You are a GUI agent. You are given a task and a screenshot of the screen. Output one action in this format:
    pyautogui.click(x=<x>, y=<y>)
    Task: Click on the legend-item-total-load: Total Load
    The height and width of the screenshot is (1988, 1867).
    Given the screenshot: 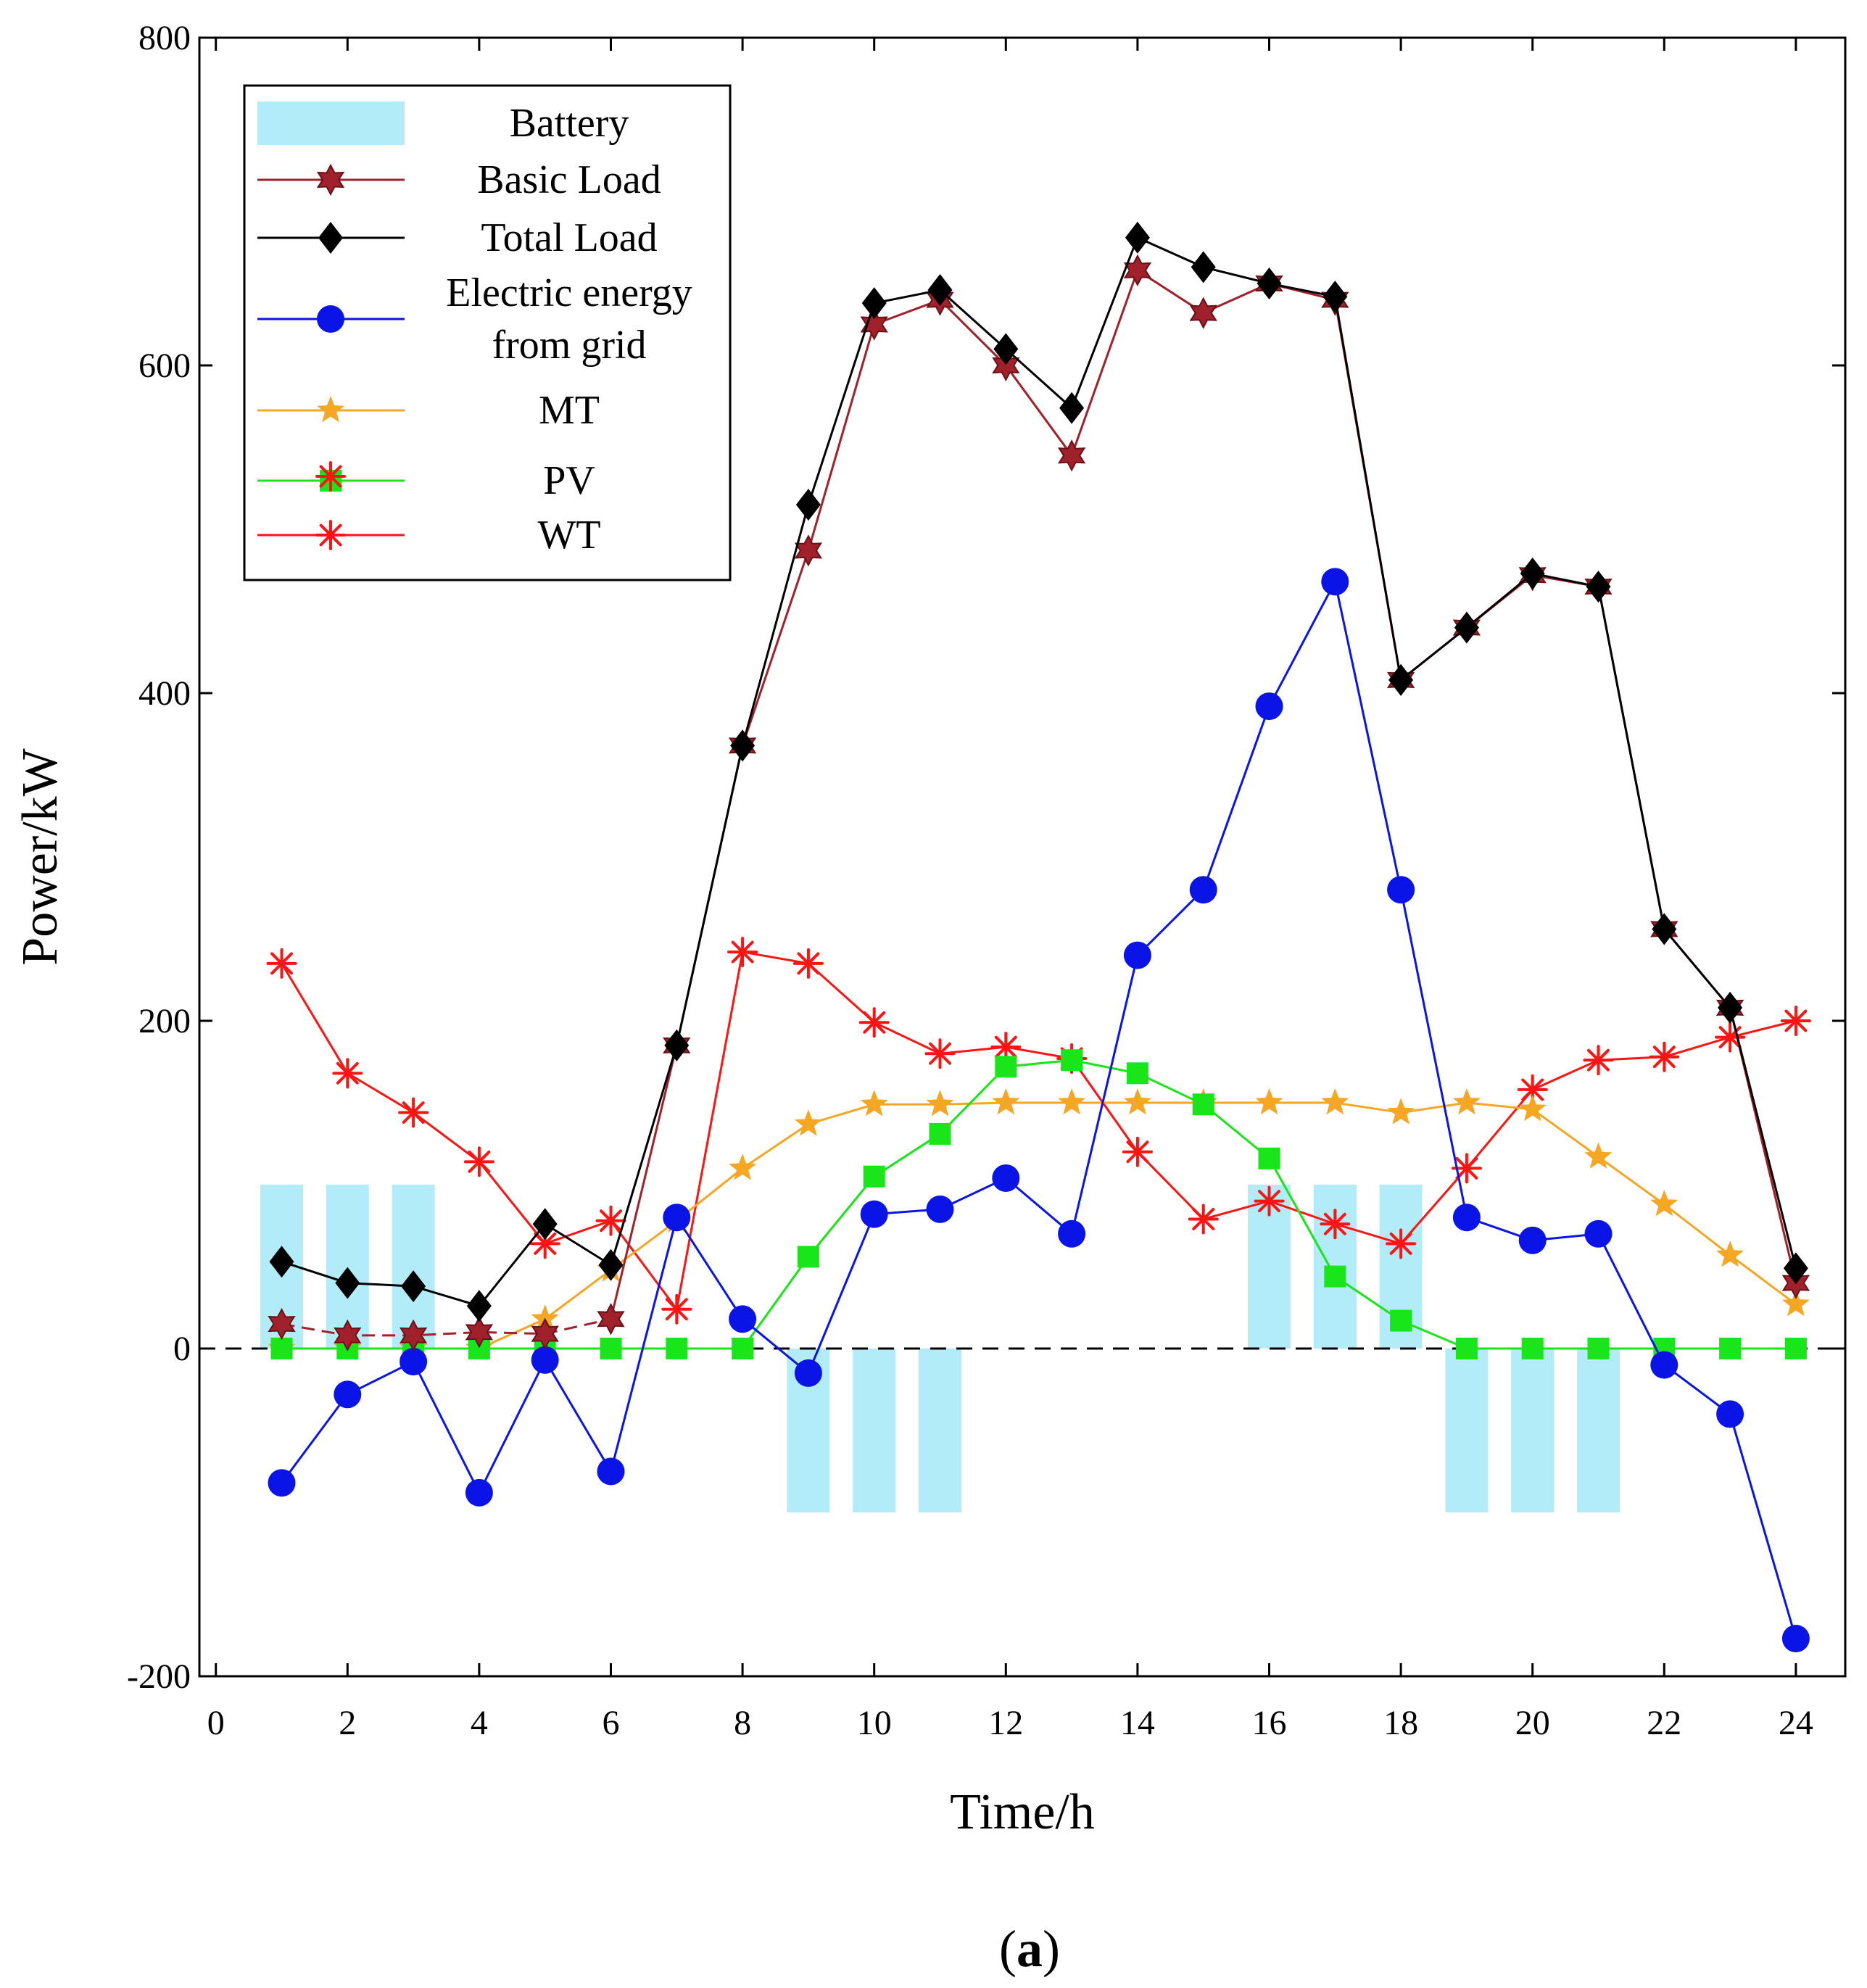 What is the action you would take?
    pyautogui.click(x=457, y=237)
    